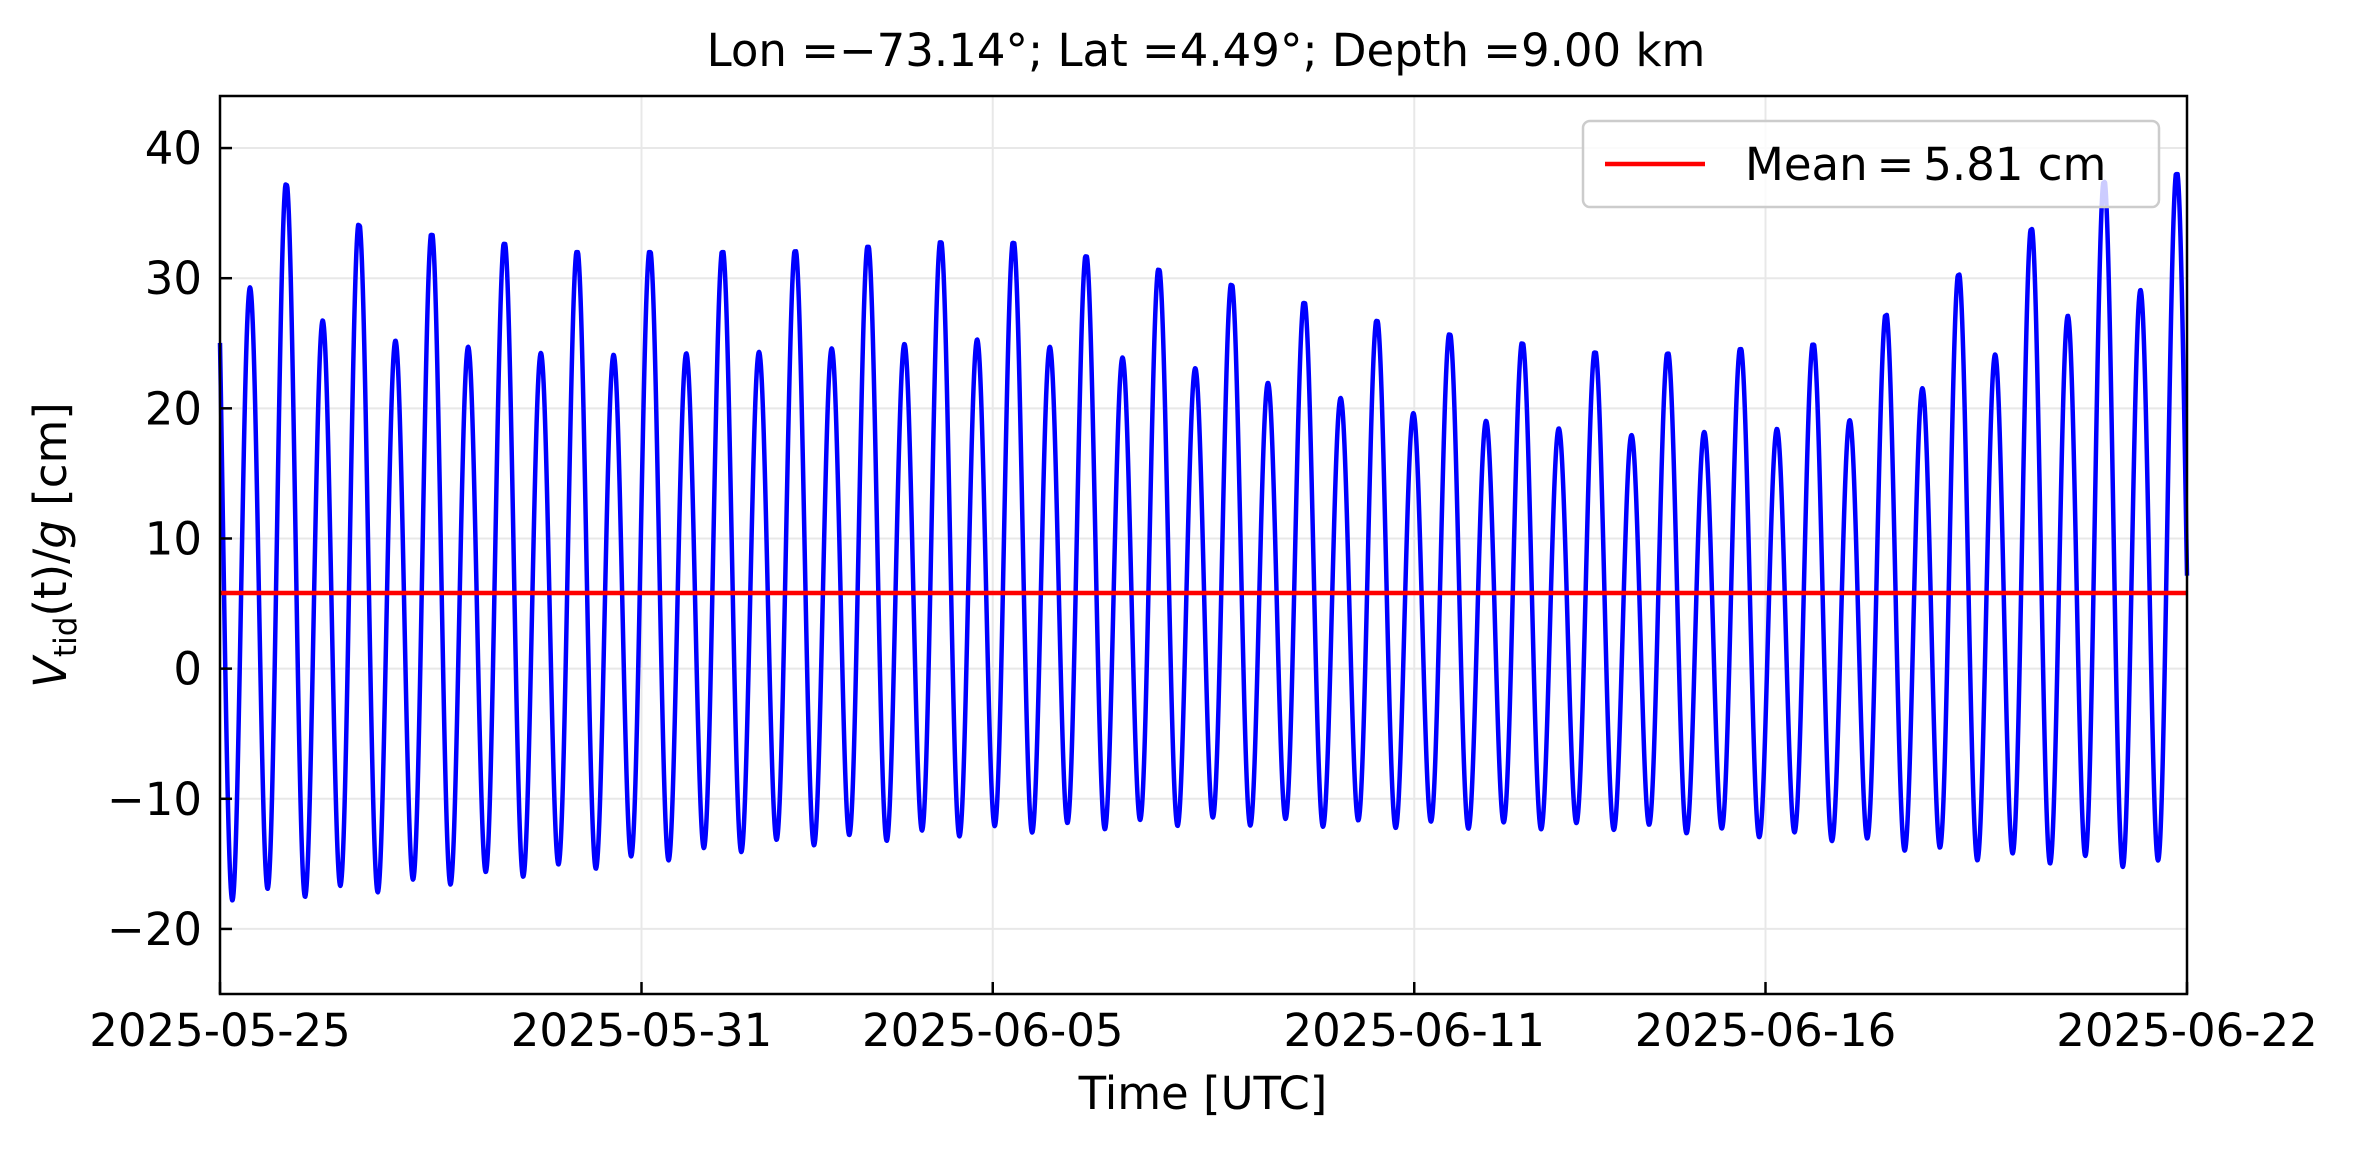 Image resolution: width=2357 pixels, height=1150 pixels. I want to click on y-tick-label: 20, so click(173, 408).